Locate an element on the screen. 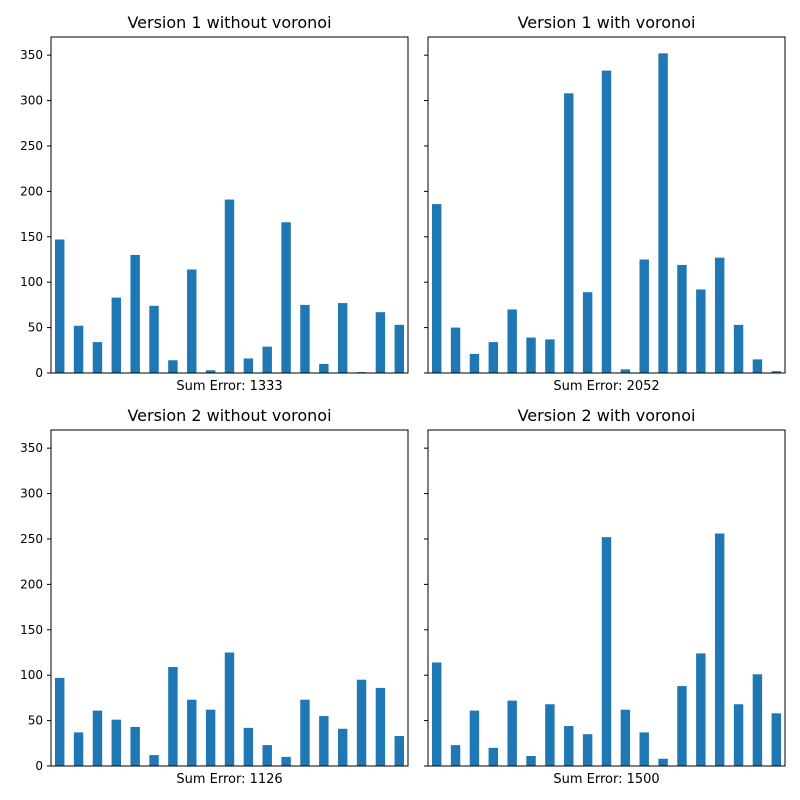 This screenshot has height=800, width=800. panel-title: Version 2 with voronoi is located at coordinates (607, 415).